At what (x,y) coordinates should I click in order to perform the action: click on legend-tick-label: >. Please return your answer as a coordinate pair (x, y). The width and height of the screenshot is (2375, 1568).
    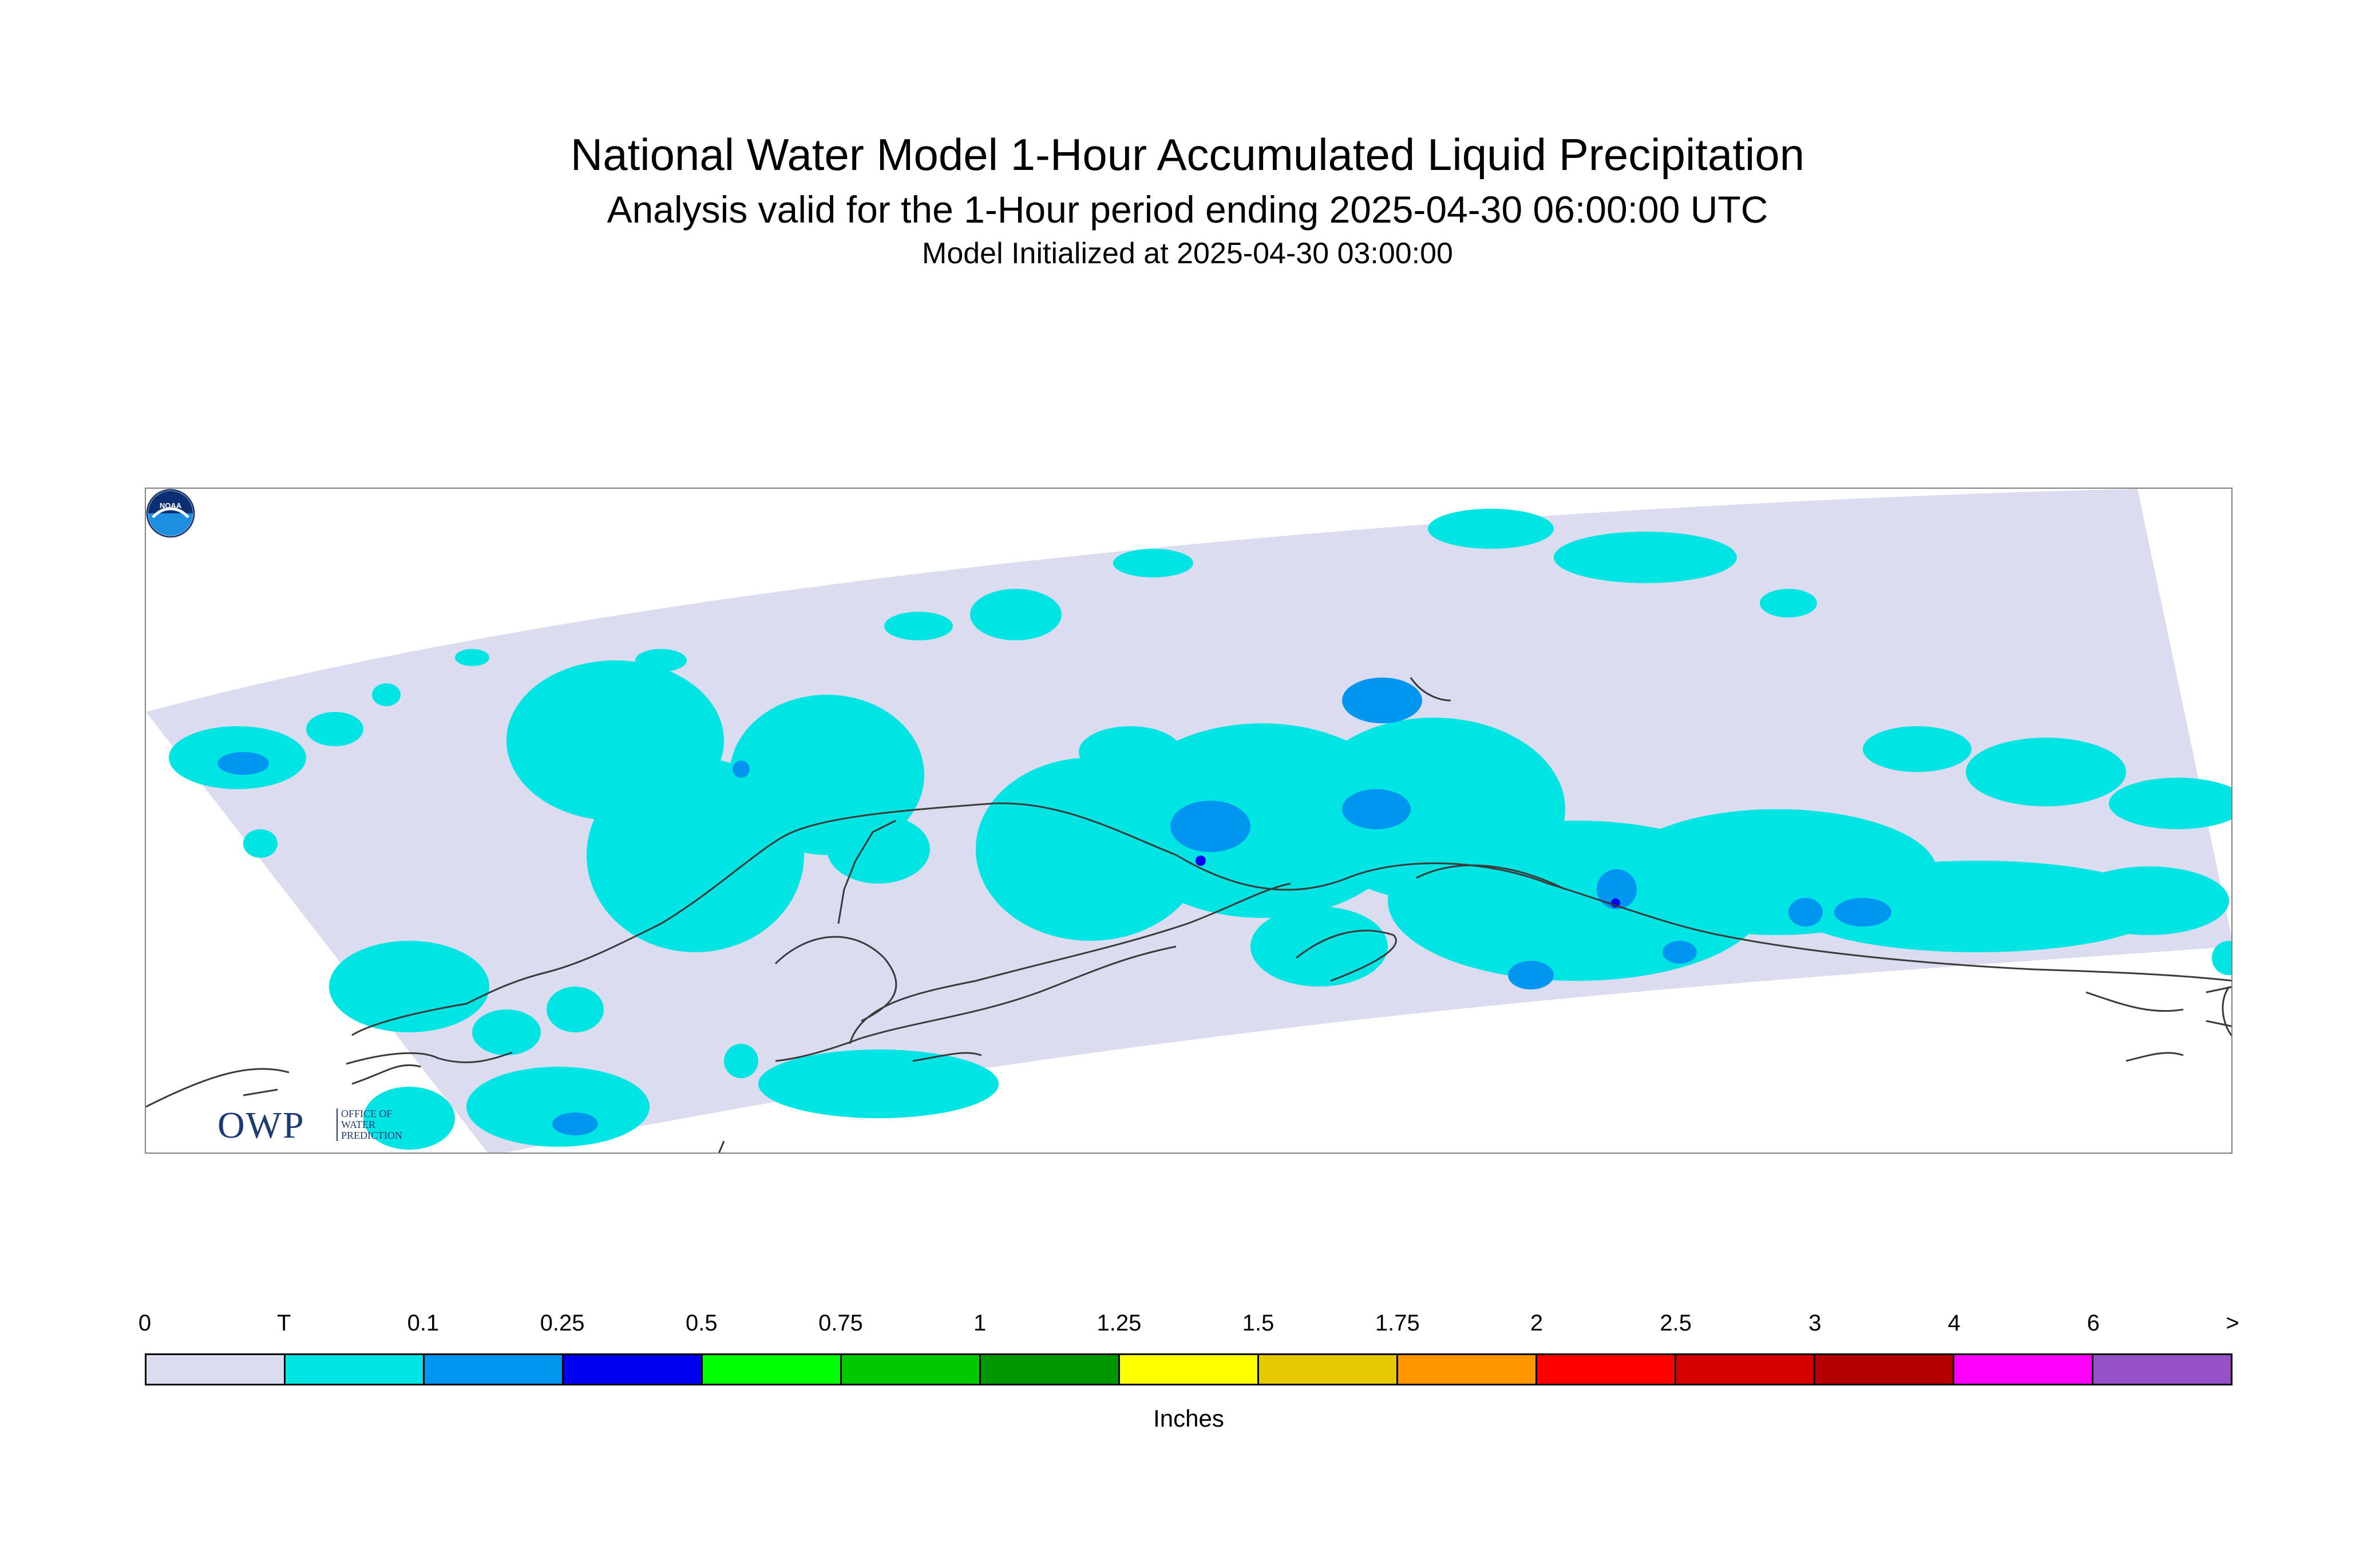
    Looking at the image, I should click on (2233, 1323).